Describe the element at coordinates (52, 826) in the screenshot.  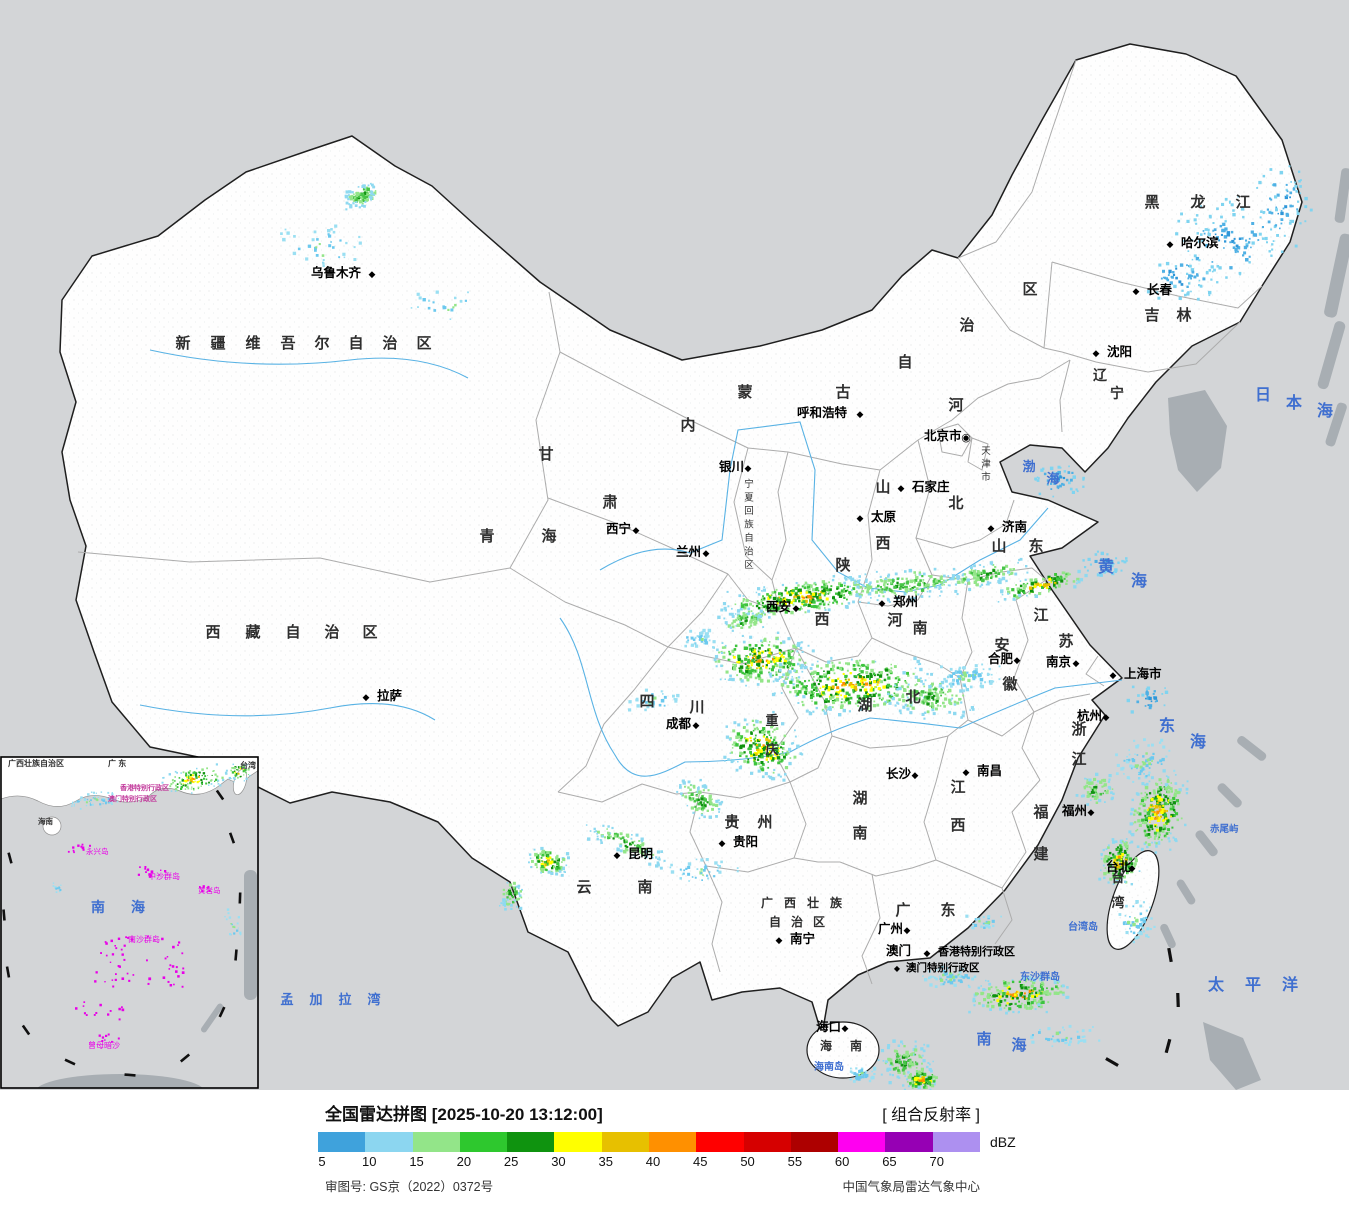
I see `inset-hainan` at that location.